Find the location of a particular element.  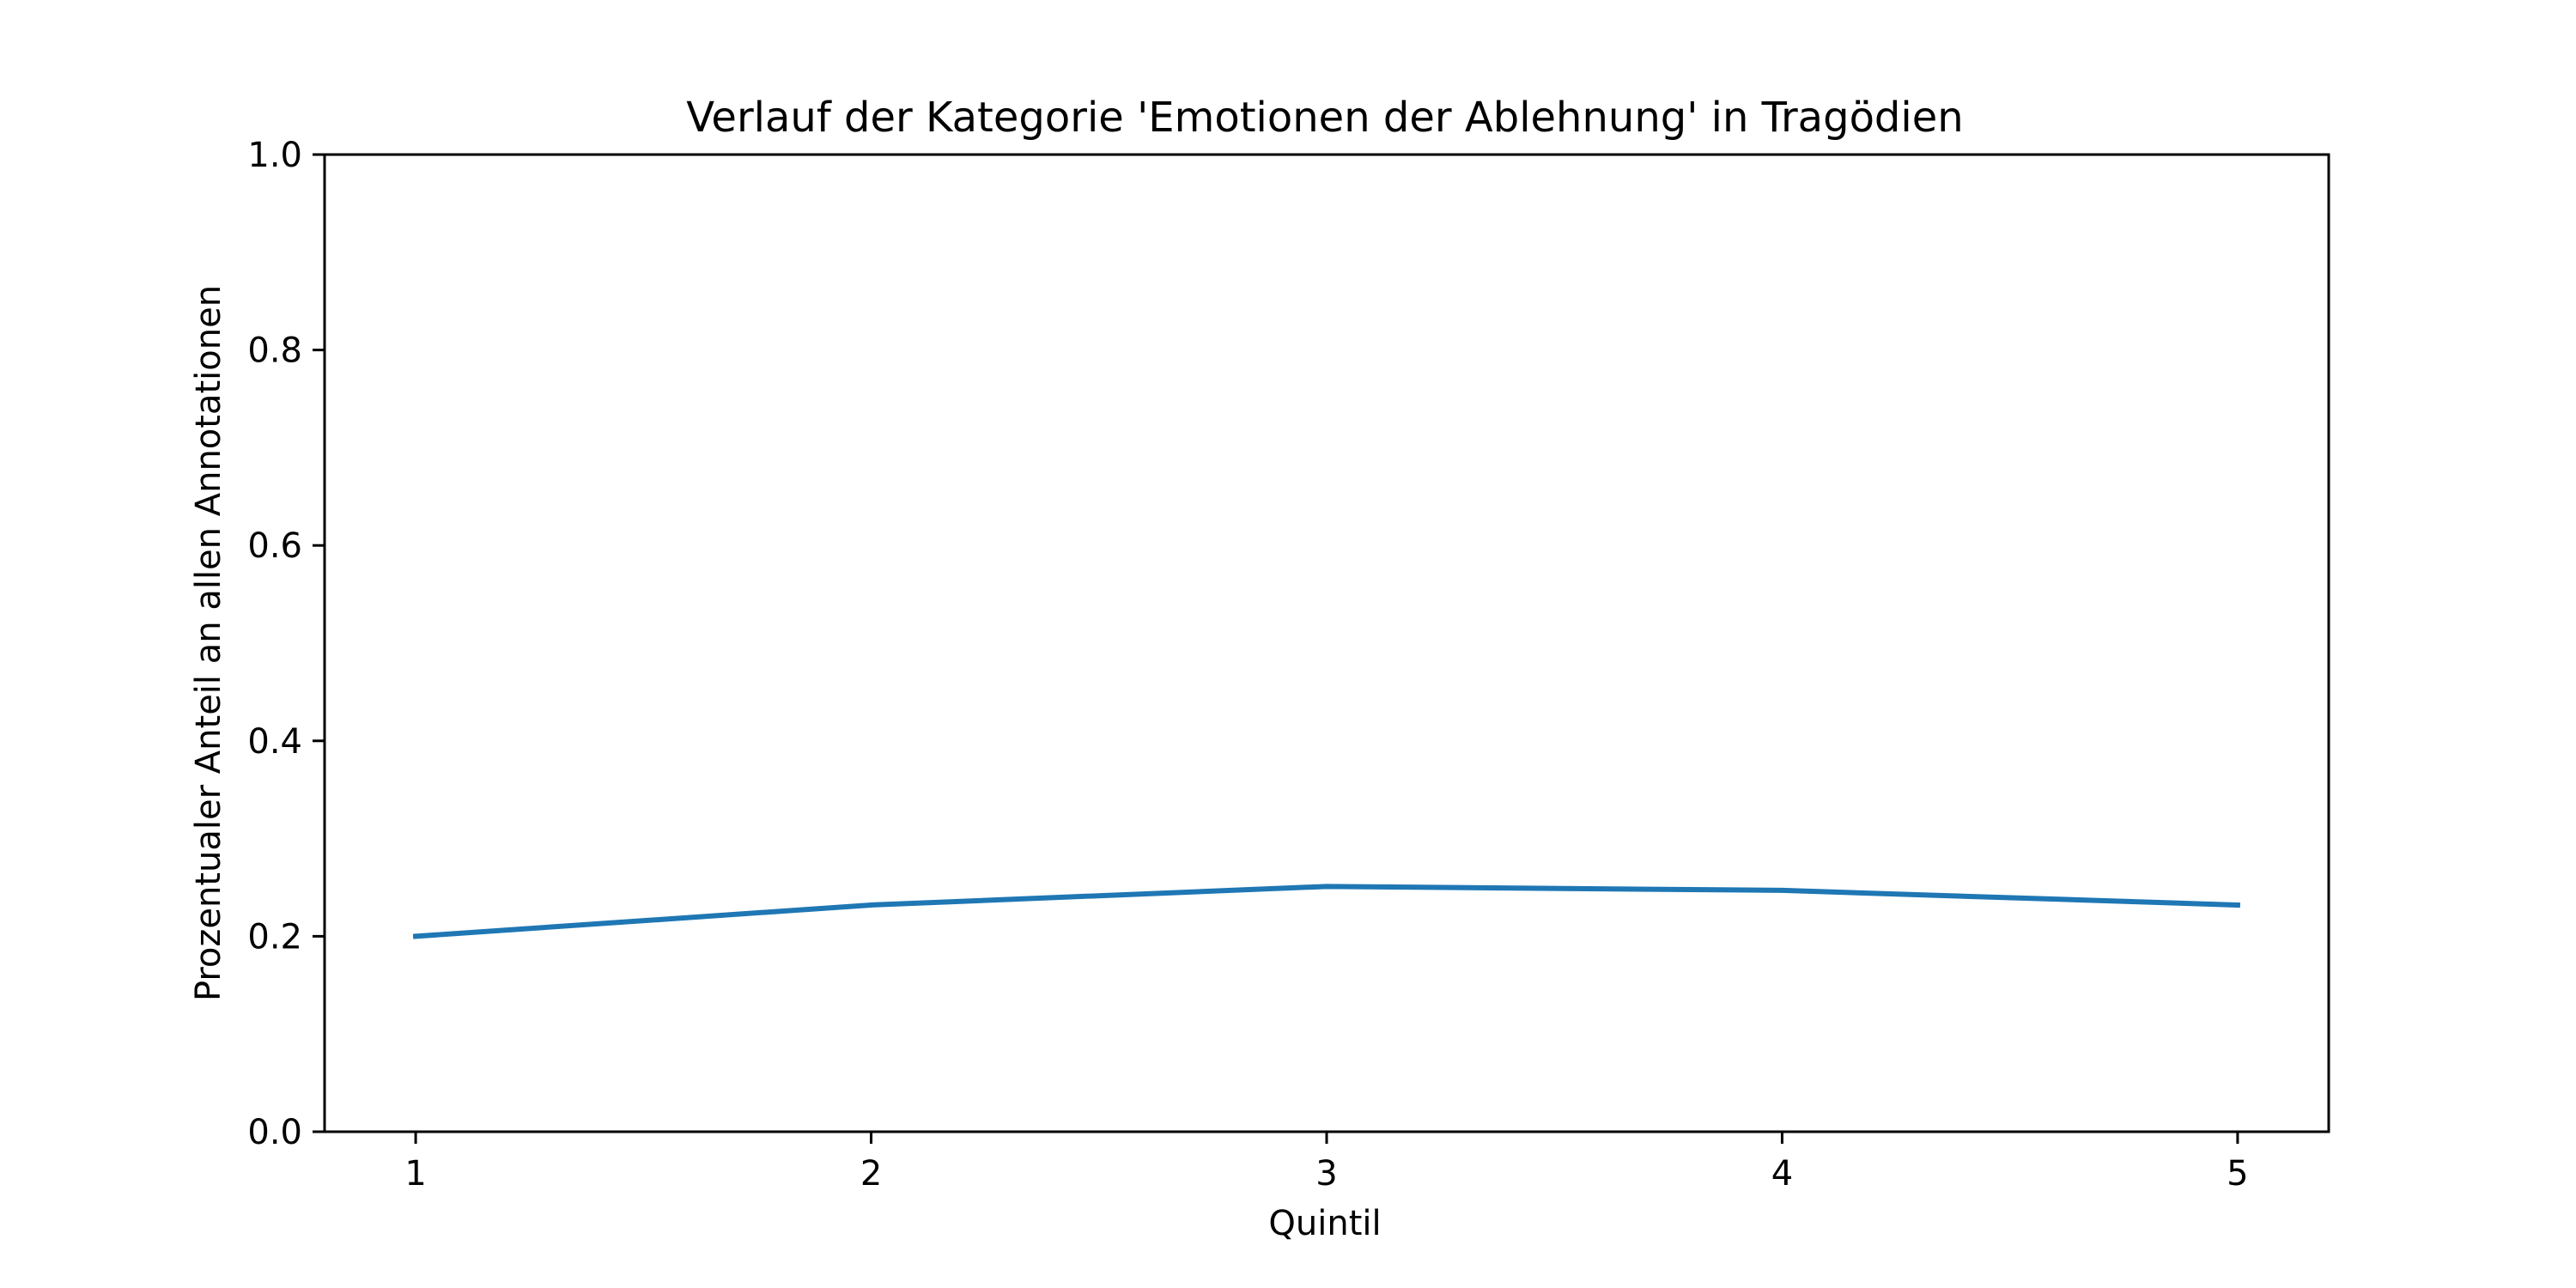

x-tick-label: 1 is located at coordinates (415, 1174).